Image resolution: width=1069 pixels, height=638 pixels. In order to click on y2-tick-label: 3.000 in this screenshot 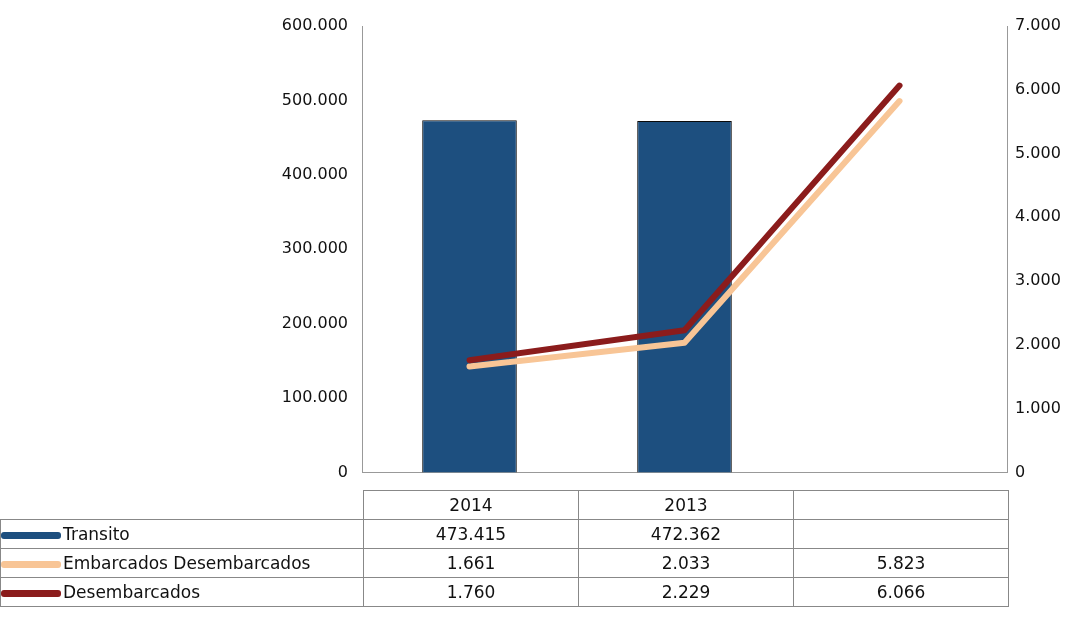, I will do `click(1038, 280)`.